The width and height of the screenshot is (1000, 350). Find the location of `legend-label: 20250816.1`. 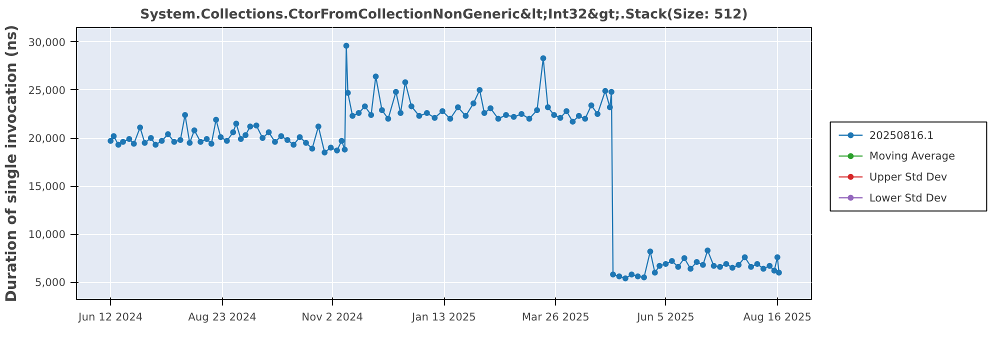

legend-label: 20250816.1 is located at coordinates (901, 135).